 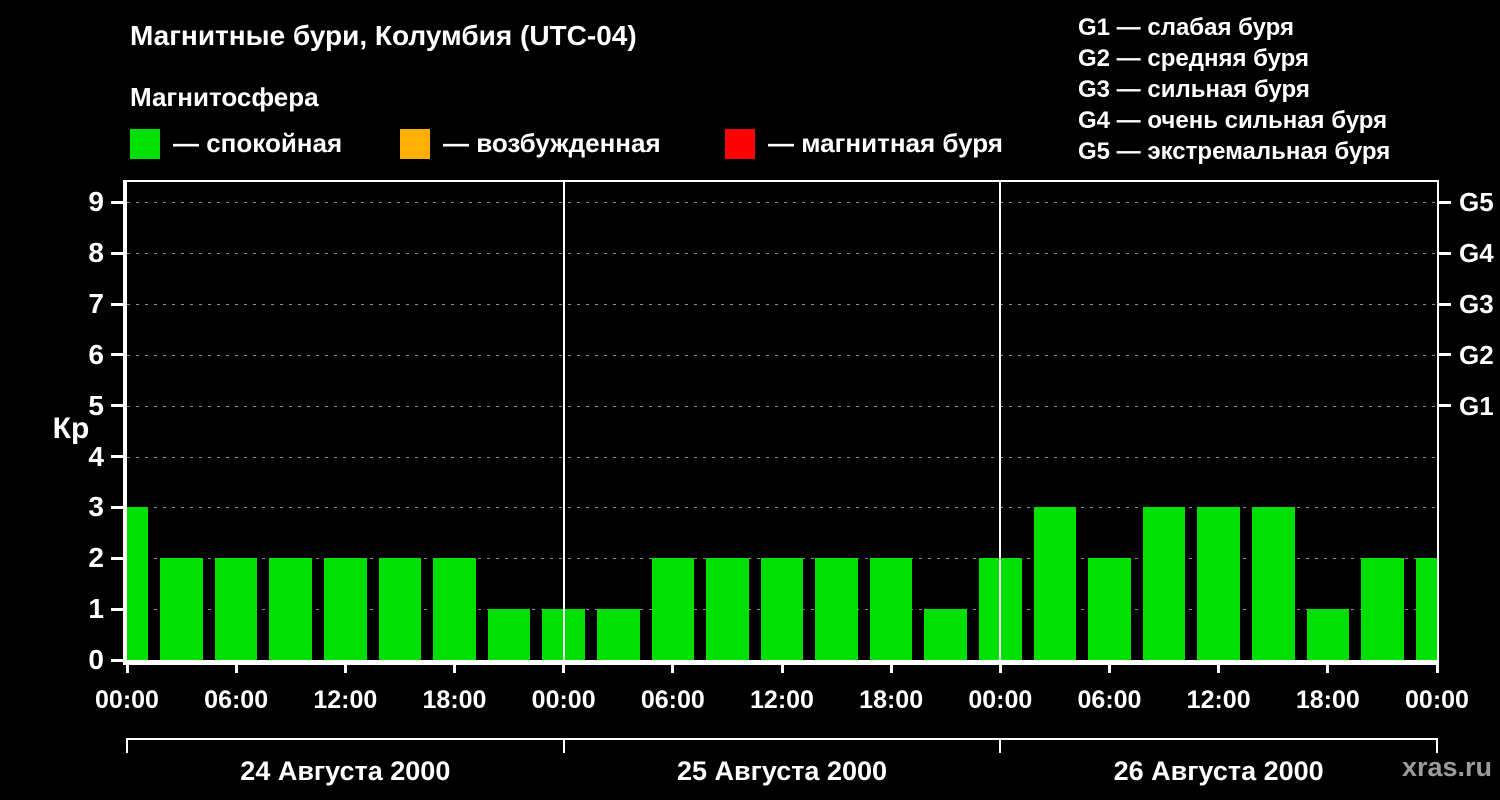 What do you see at coordinates (740, 143) in the screenshot?
I see `storm-color-swatch` at bounding box center [740, 143].